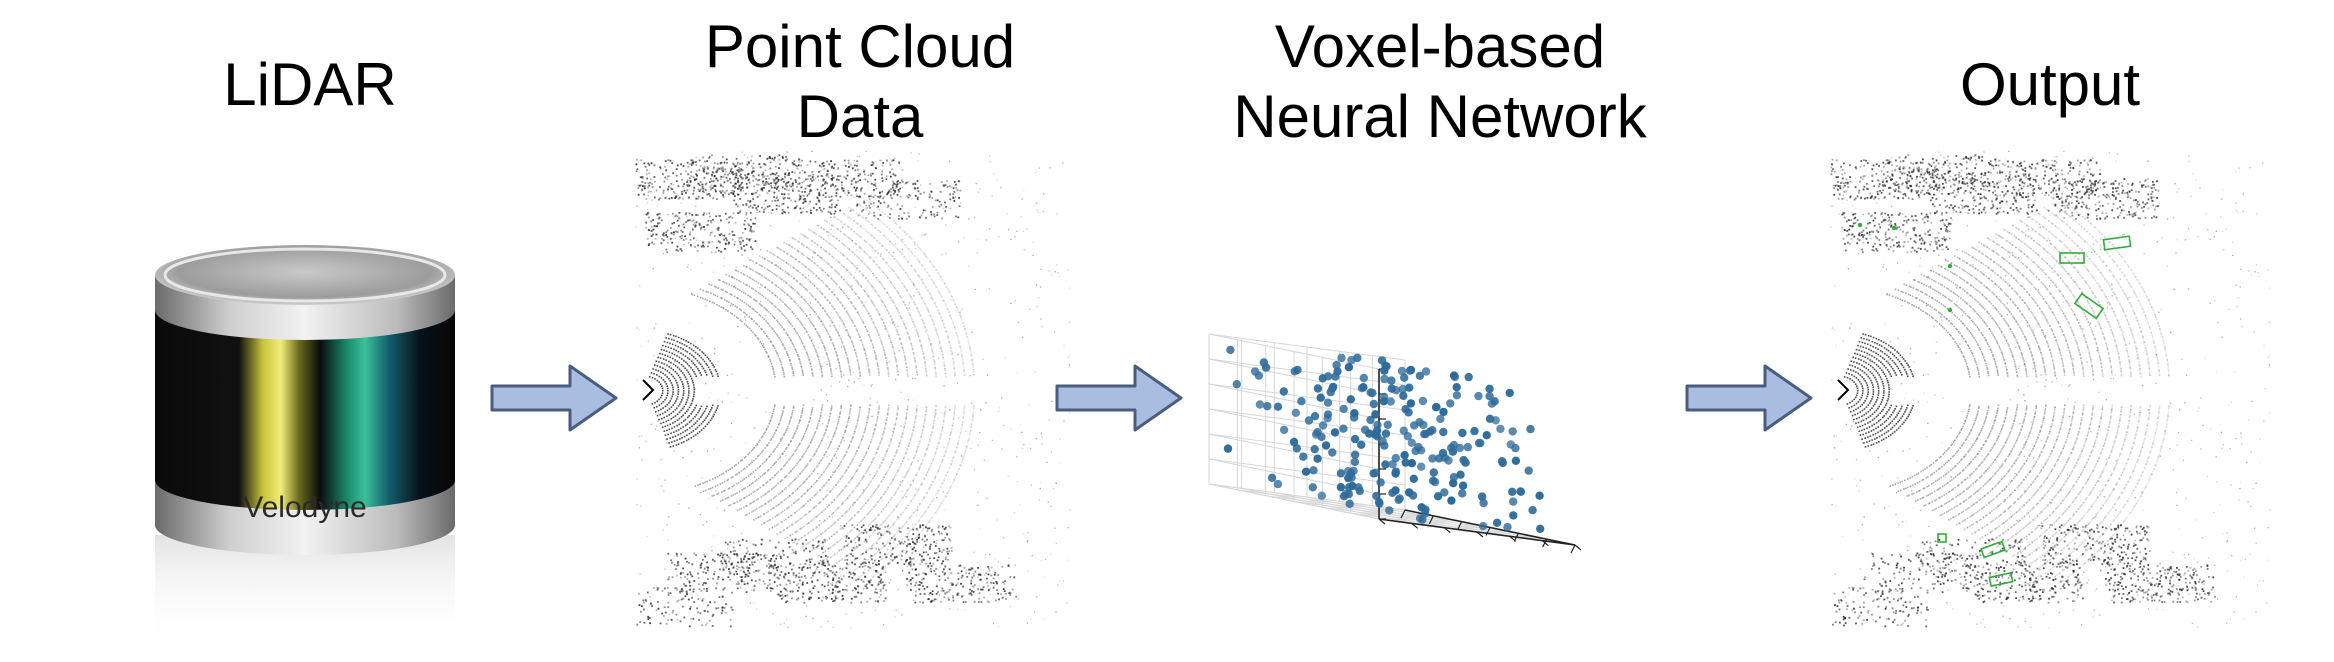 The image size is (2334, 662). I want to click on title-voxel-network-line1: Voxel-based, so click(1440, 46).